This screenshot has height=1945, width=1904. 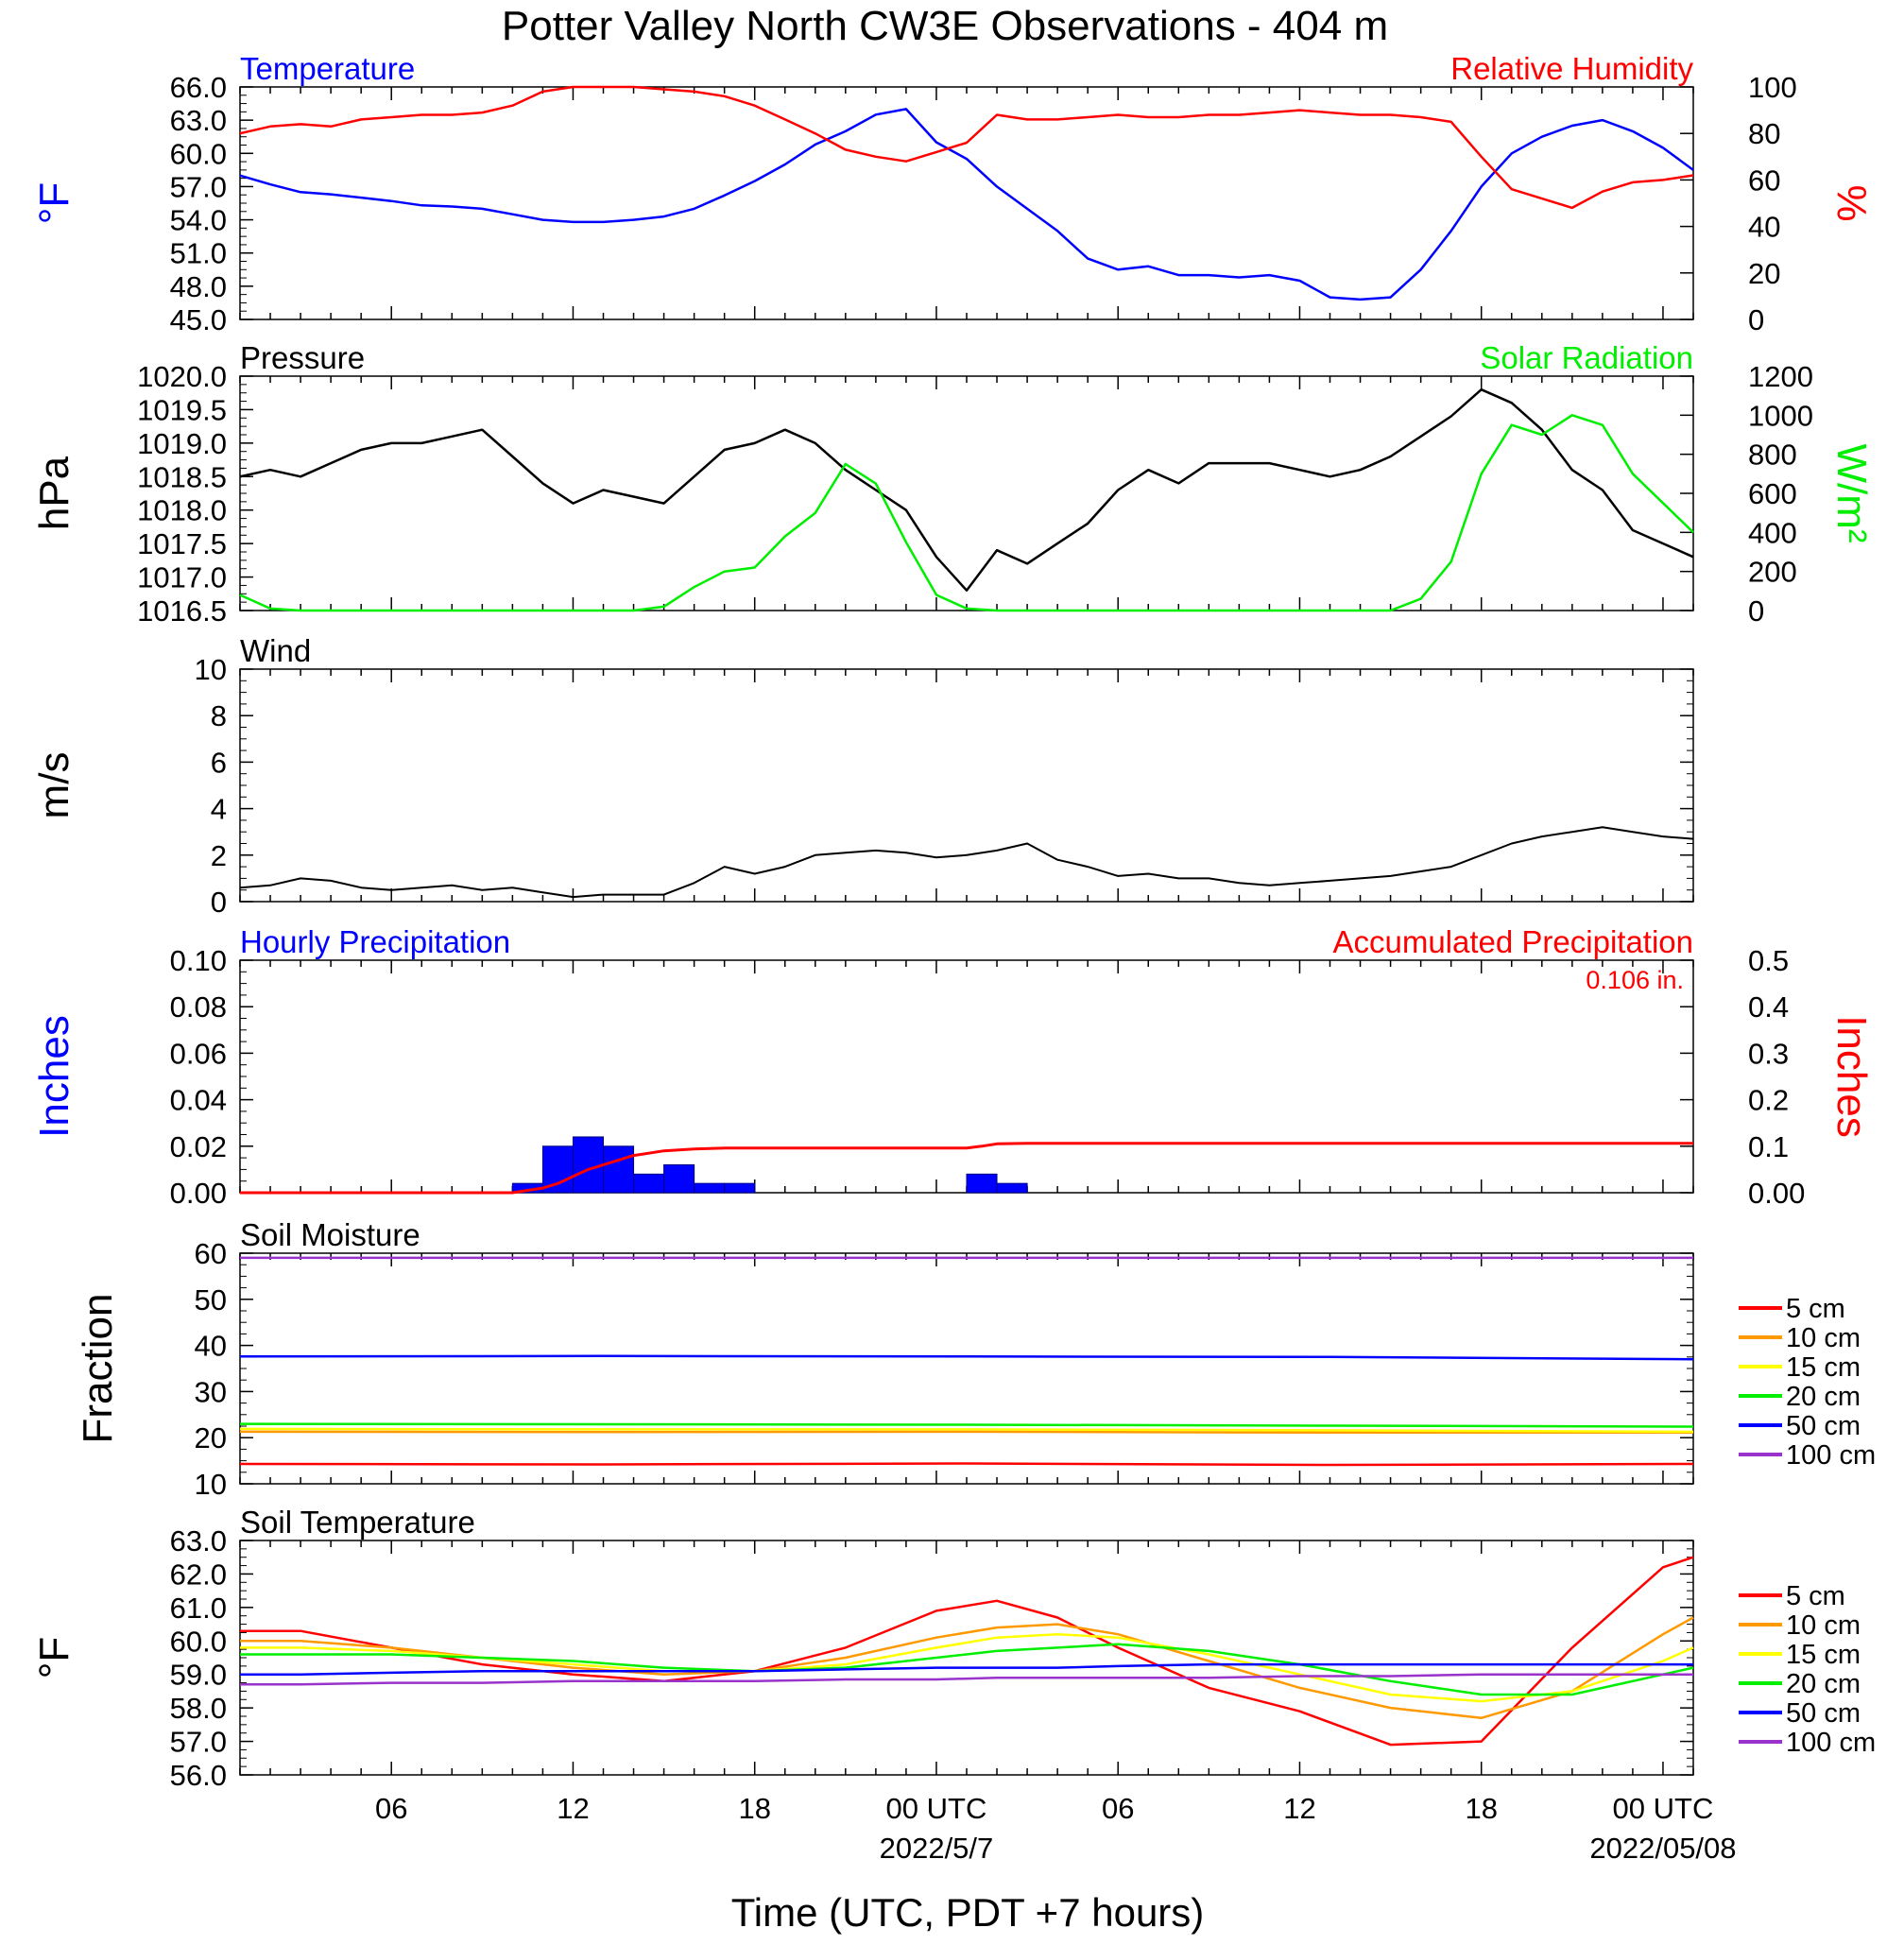 What do you see at coordinates (198, 87) in the screenshot?
I see `y-tick-label: 66.0` at bounding box center [198, 87].